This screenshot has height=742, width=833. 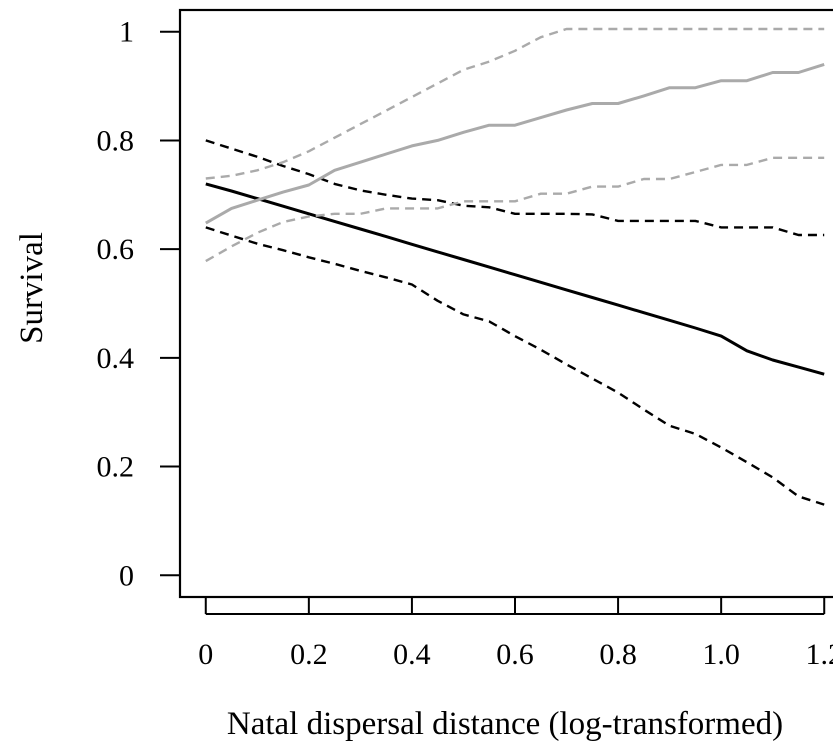 I want to click on x-tick-label: 0, so click(x=205, y=654).